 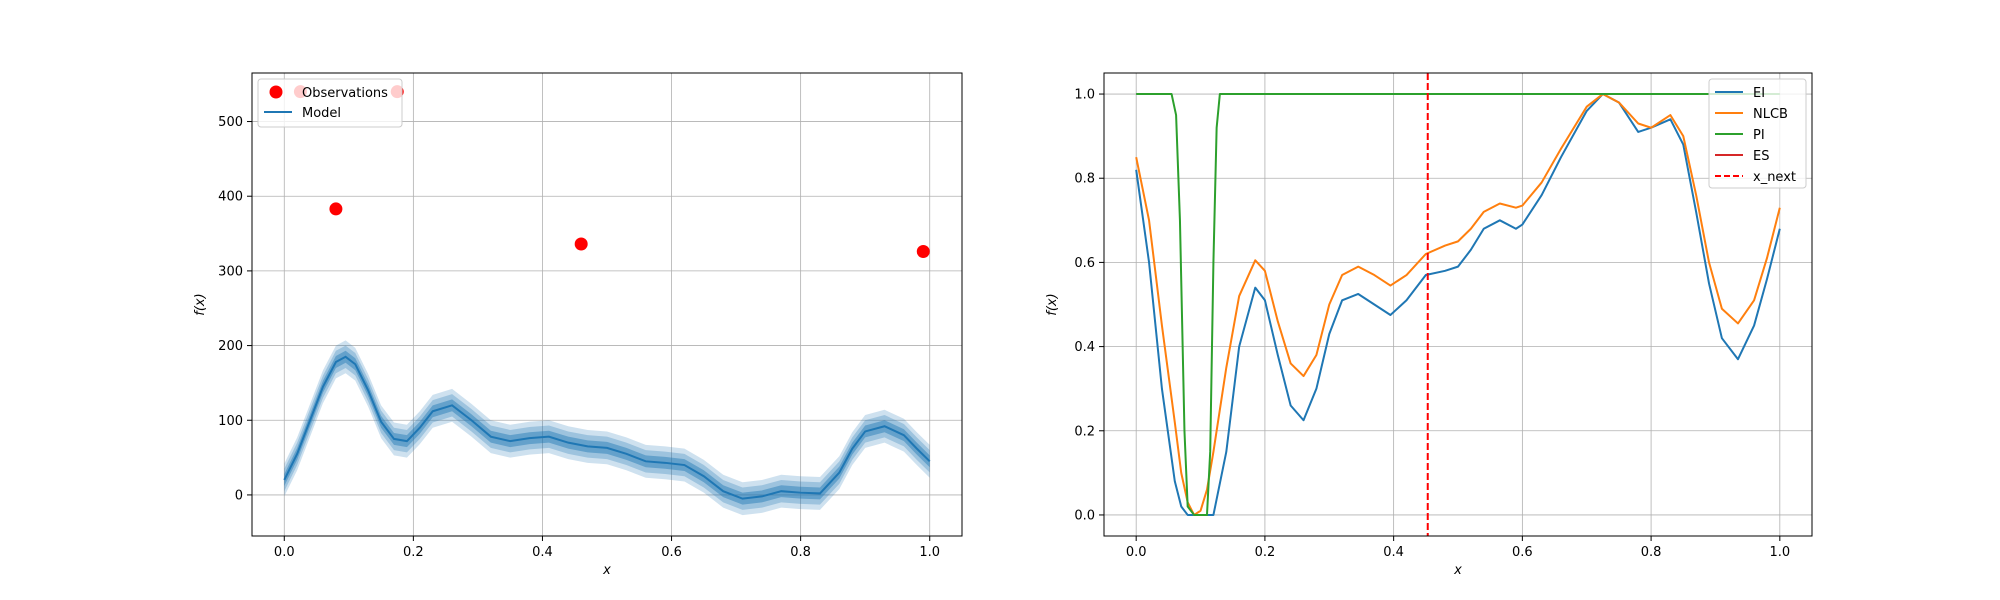 What do you see at coordinates (230, 197) in the screenshot?
I see `y-tick-label: 400` at bounding box center [230, 197].